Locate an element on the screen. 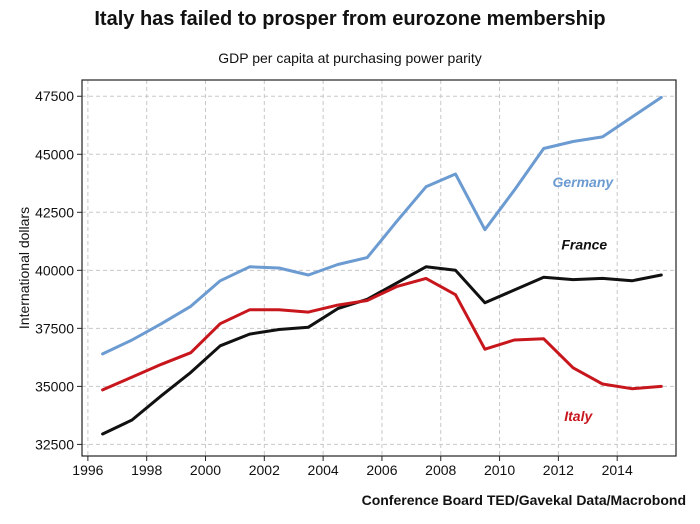 This screenshot has height=524, width=700. y-axis-label: International dollars is located at coordinates (24, 268).